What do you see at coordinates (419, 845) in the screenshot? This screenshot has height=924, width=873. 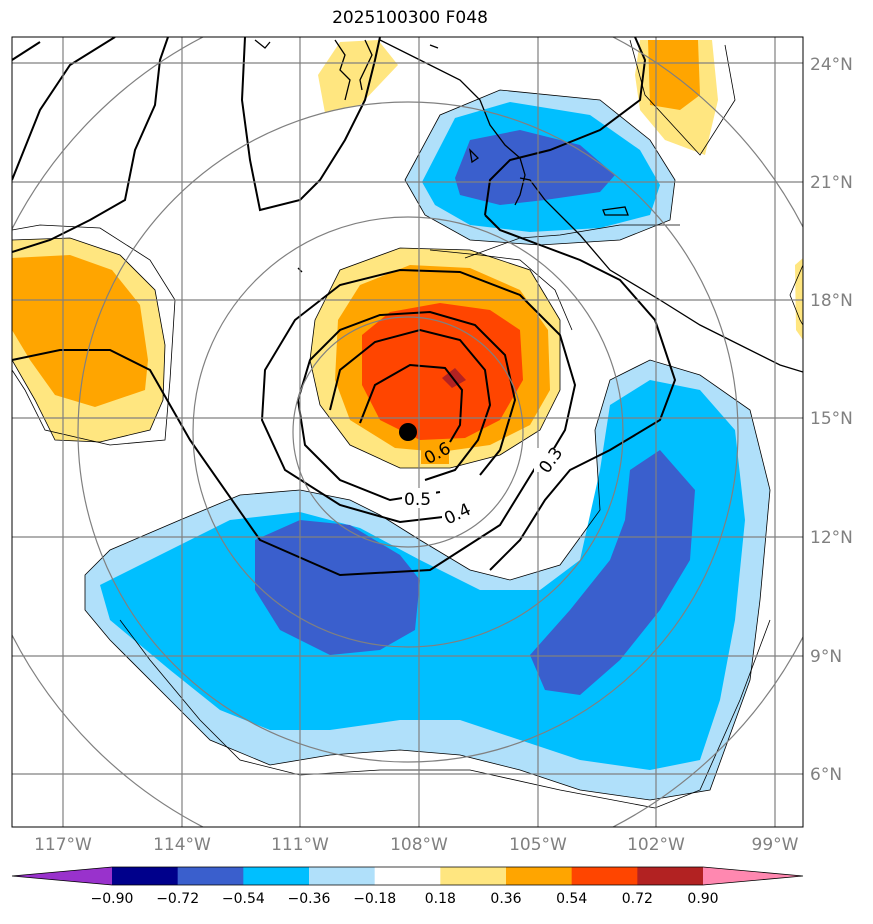 I see `lon-tick-108W: 108°W` at bounding box center [419, 845].